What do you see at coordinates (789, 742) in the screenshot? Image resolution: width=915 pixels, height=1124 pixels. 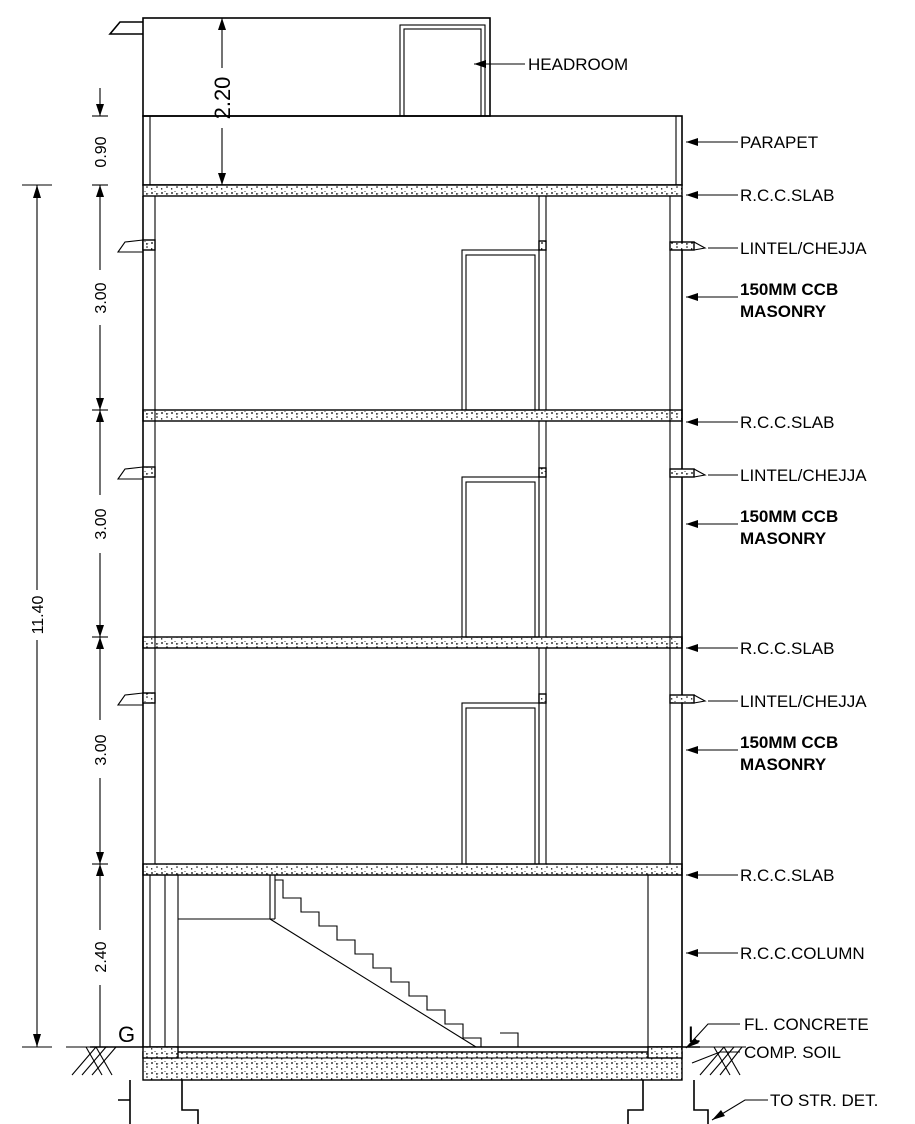 I see `masonry-label-3-line1: 150MM CCB` at bounding box center [789, 742].